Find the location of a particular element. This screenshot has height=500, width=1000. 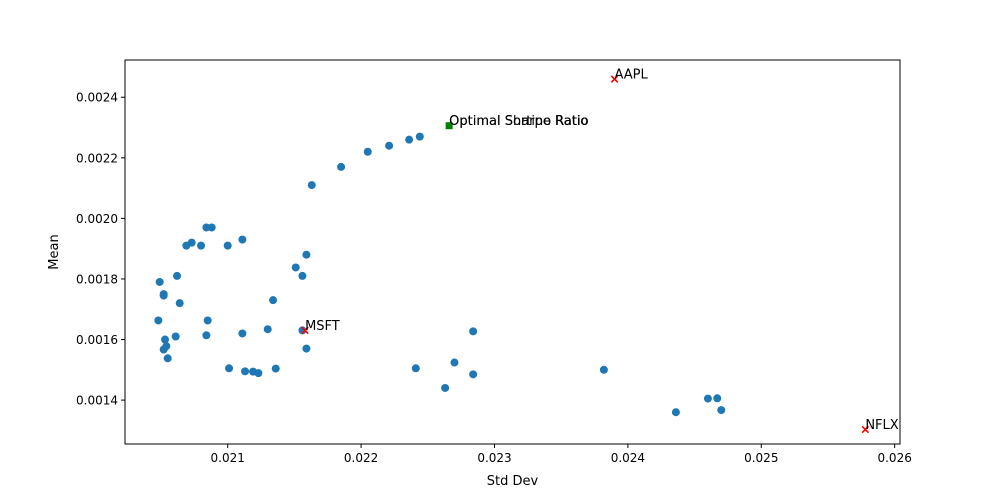

y-tick-label: 0.0016 is located at coordinates (97, 340).